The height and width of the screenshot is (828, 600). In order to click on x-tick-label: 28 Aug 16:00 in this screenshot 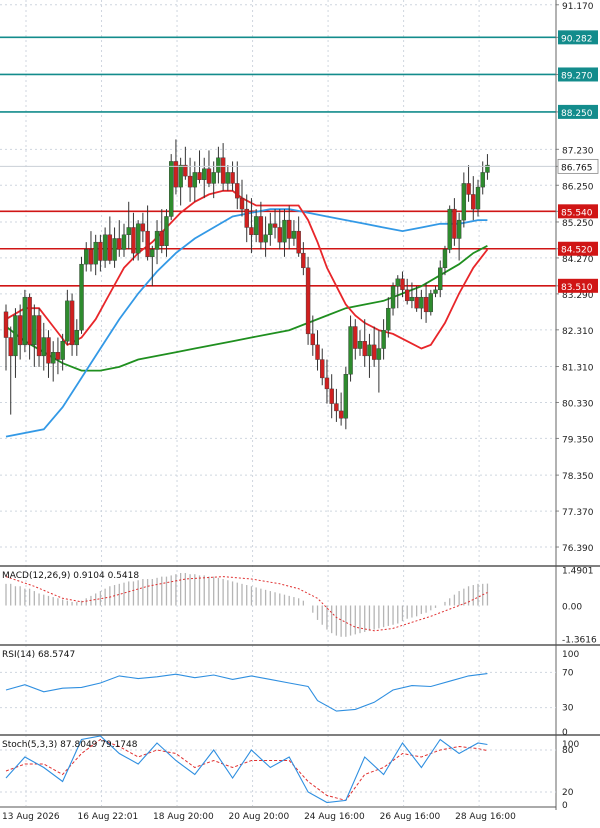, I will do `click(485, 817)`.